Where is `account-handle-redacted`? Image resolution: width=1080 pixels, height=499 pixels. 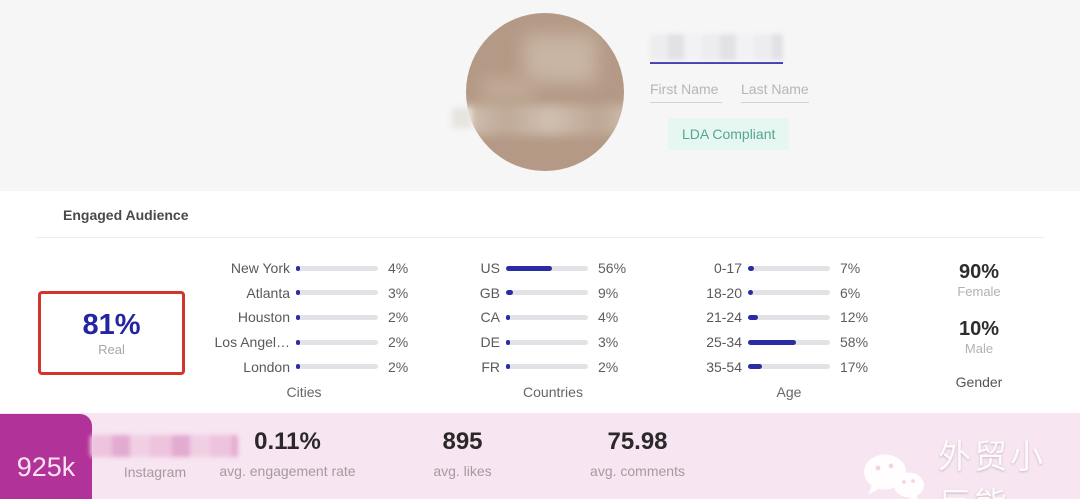
account-handle-redacted is located at coordinates (164, 446).